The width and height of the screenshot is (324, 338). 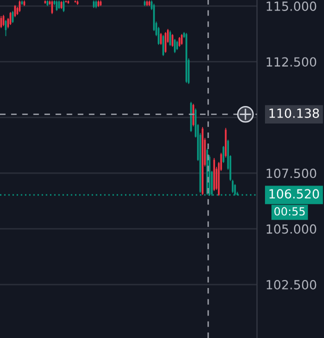 What do you see at coordinates (289, 211) in the screenshot?
I see `text: 00:55` at bounding box center [289, 211].